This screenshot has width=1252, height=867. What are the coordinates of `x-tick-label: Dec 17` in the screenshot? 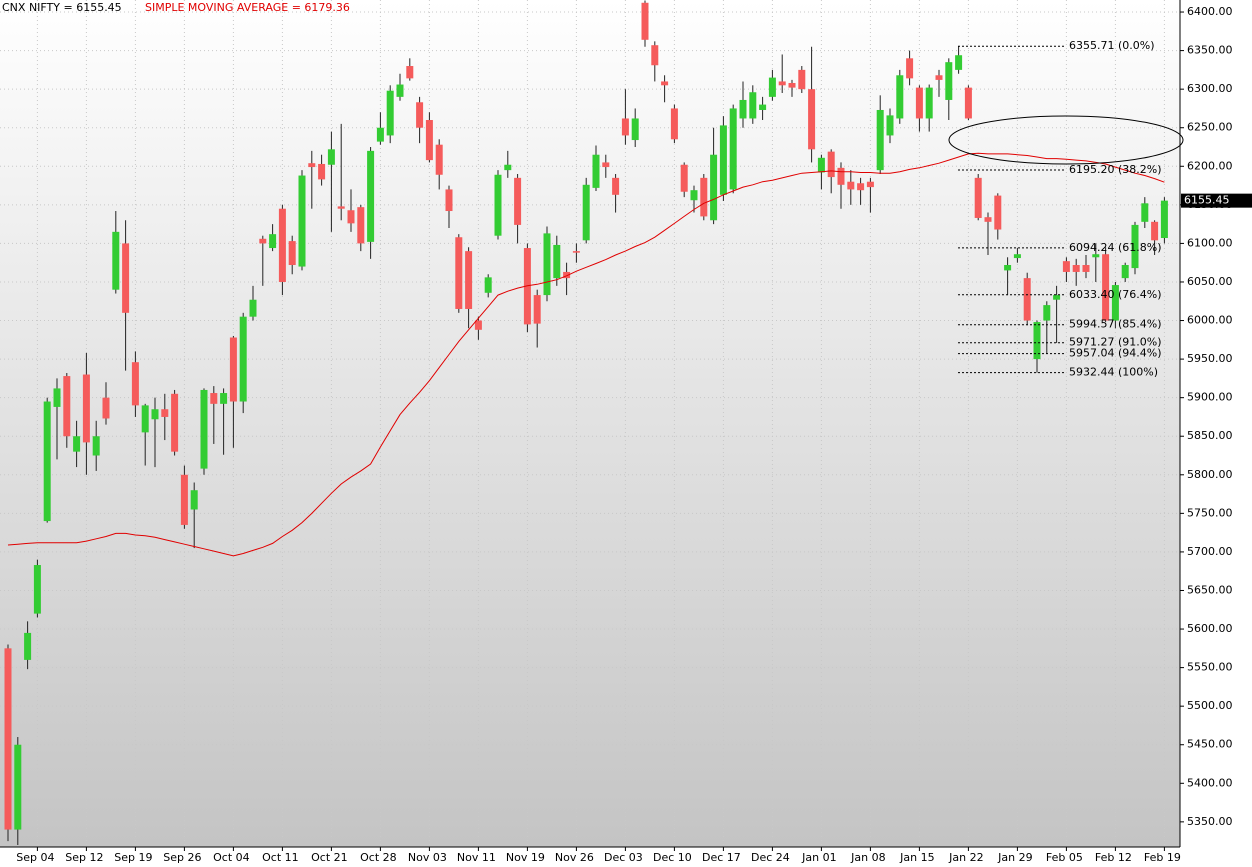 It's located at (721, 857).